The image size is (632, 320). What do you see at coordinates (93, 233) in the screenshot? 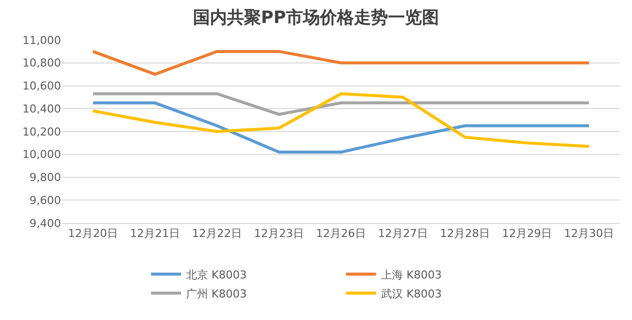
I see `x-tick-label: 12月20日` at bounding box center [93, 233].